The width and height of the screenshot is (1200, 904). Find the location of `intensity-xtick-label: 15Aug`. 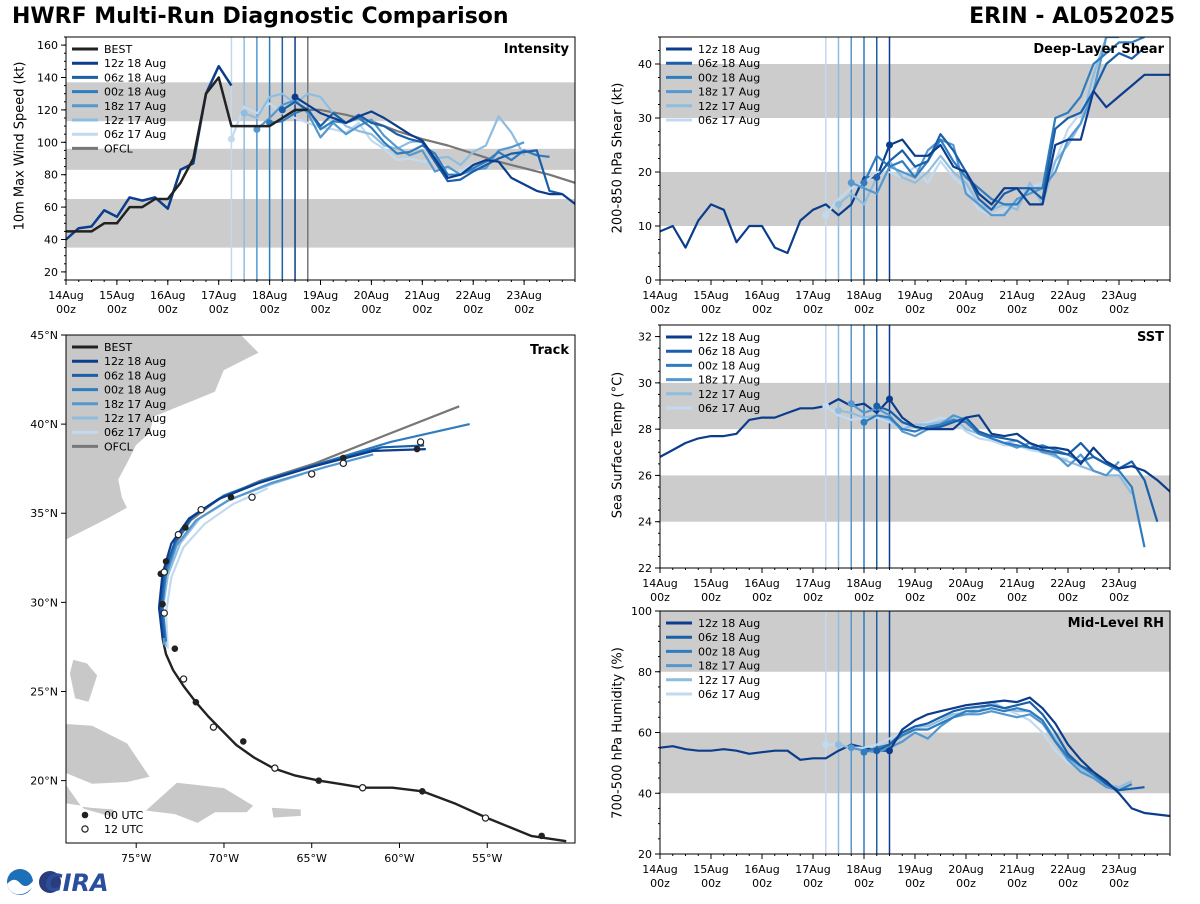

intensity-xtick-label: 15Aug is located at coordinates (116, 295).